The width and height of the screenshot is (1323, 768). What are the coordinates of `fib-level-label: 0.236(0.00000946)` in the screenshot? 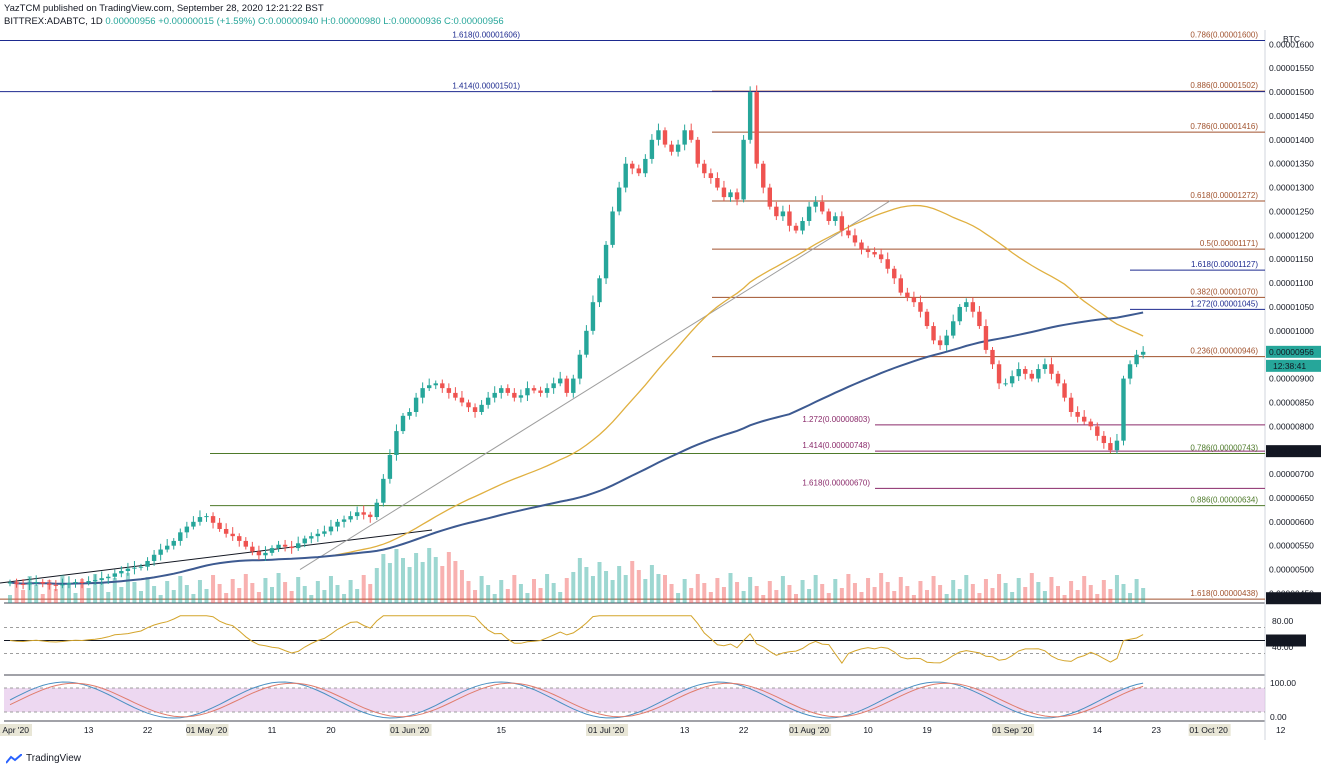 It's located at (1224, 351).